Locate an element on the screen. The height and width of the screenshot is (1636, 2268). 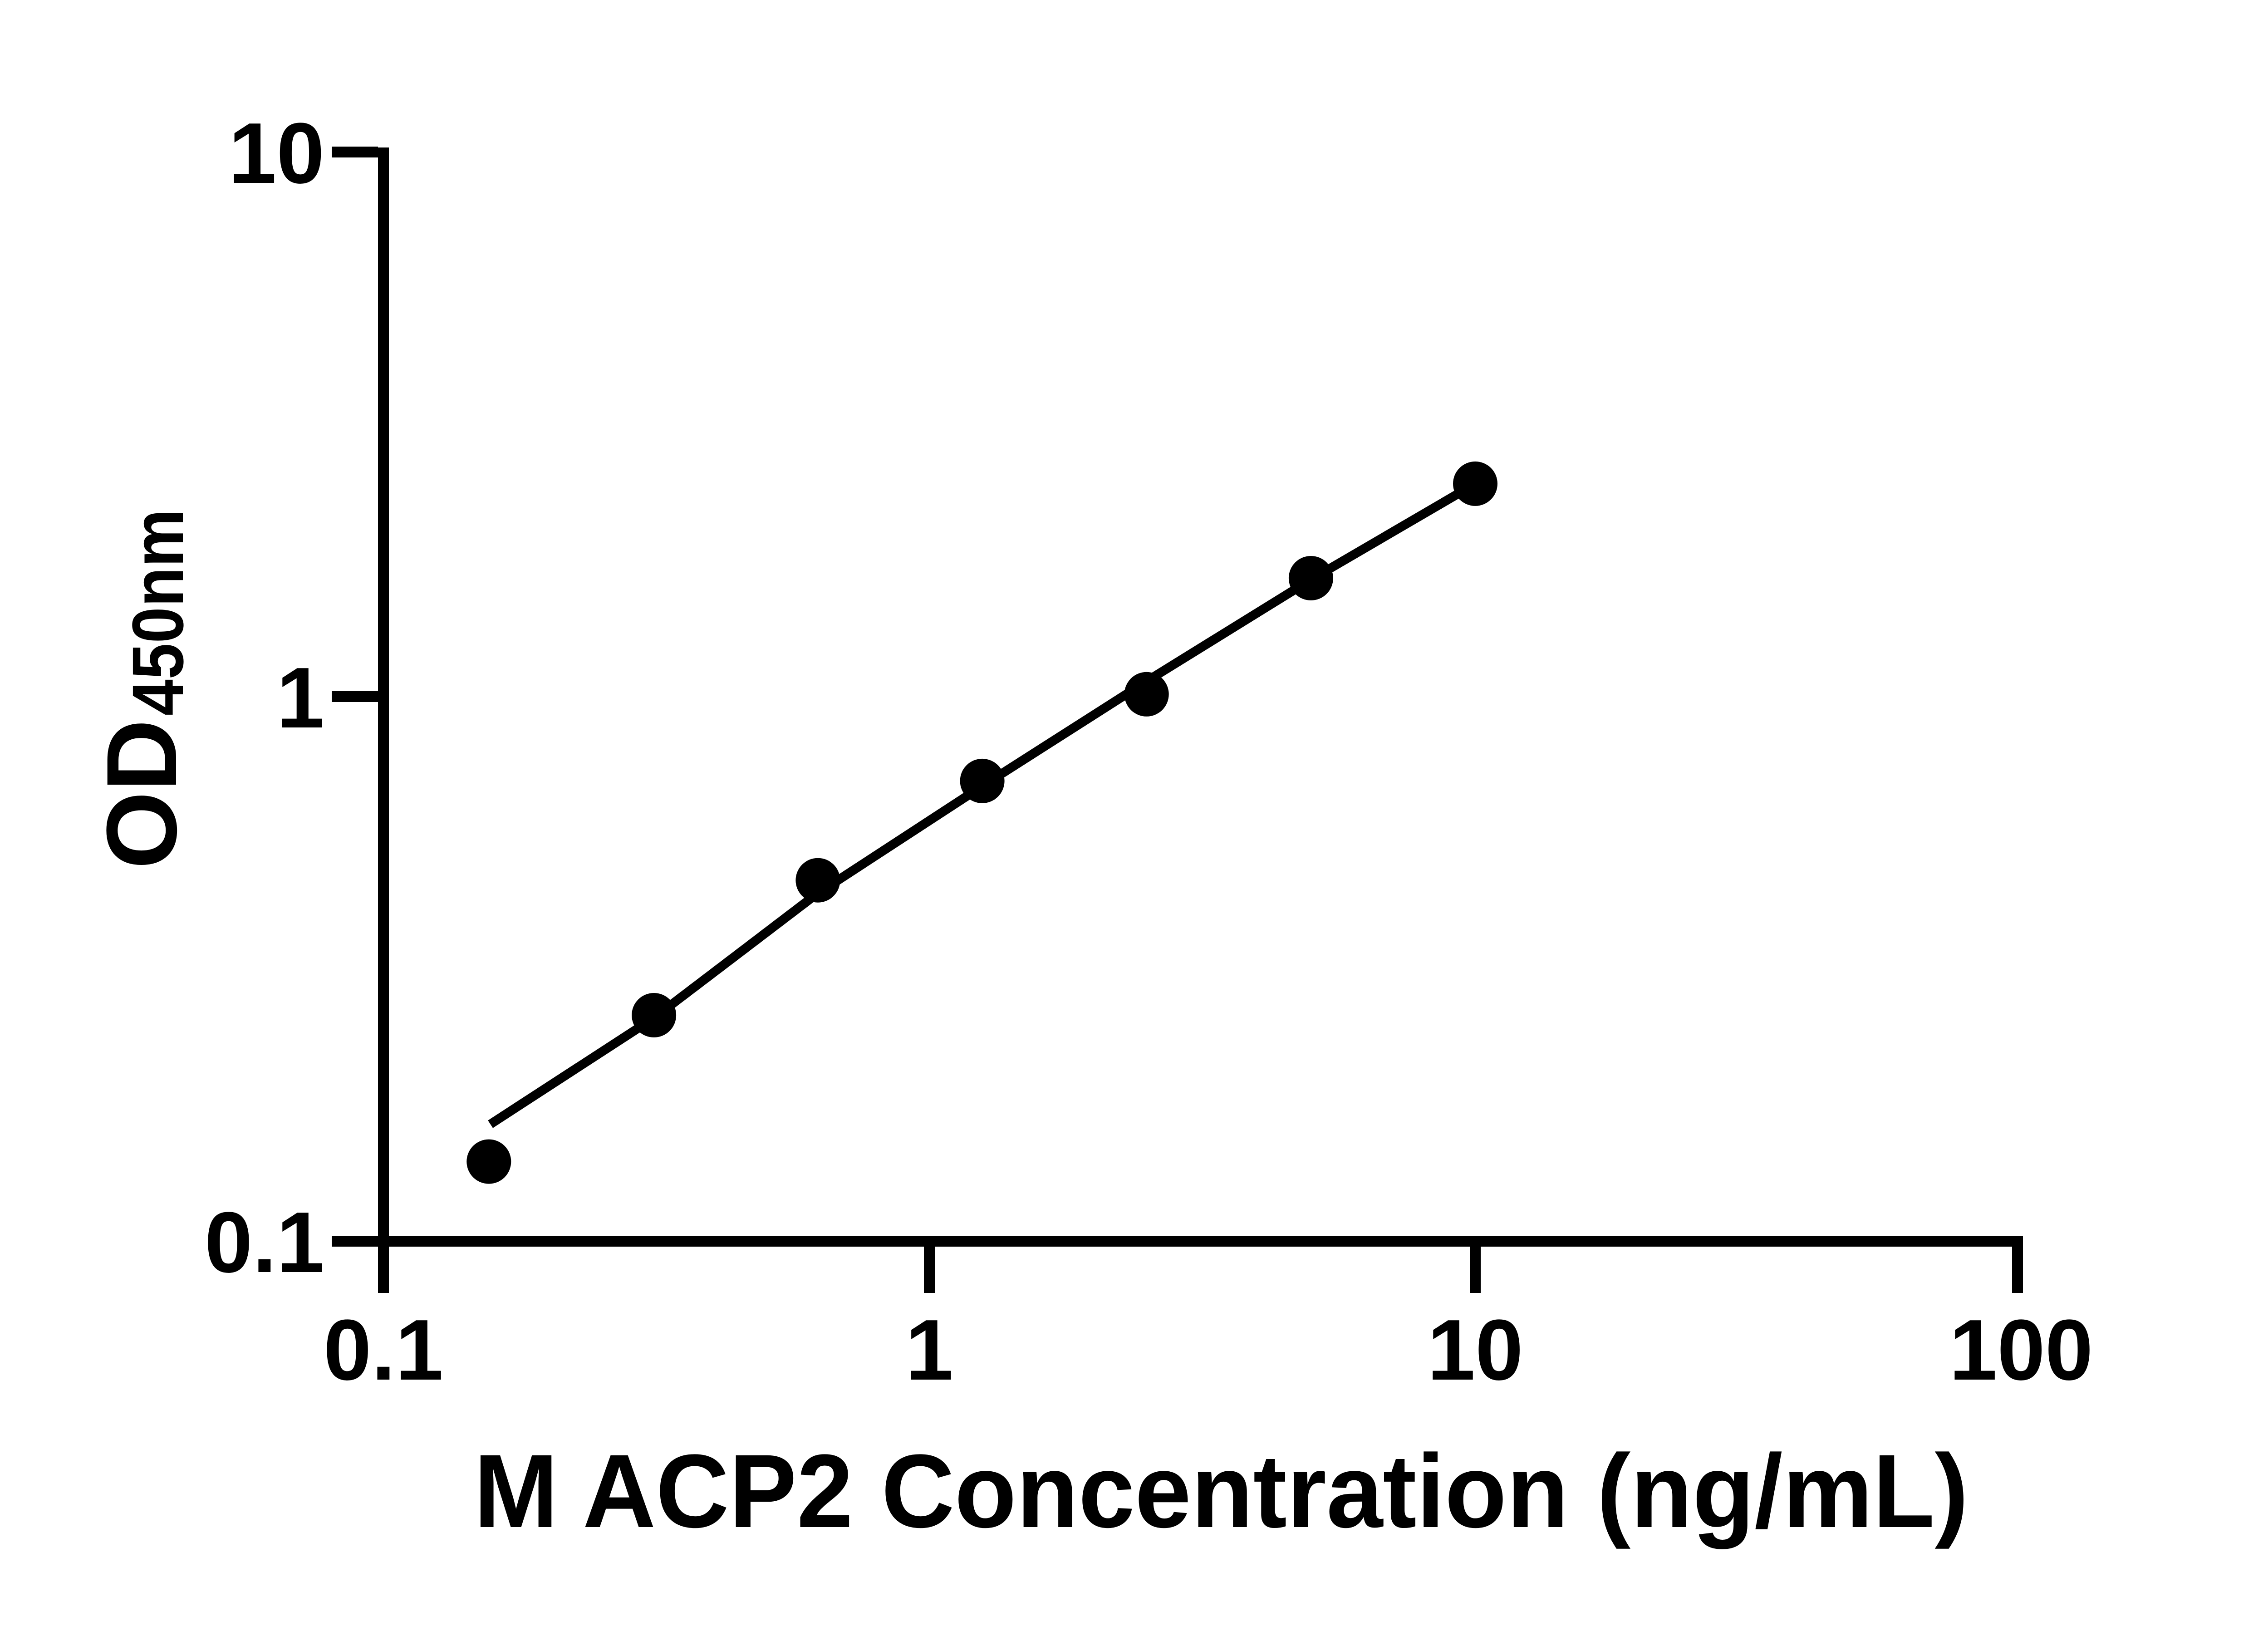
data-point-0.313 is located at coordinates (654, 1015).